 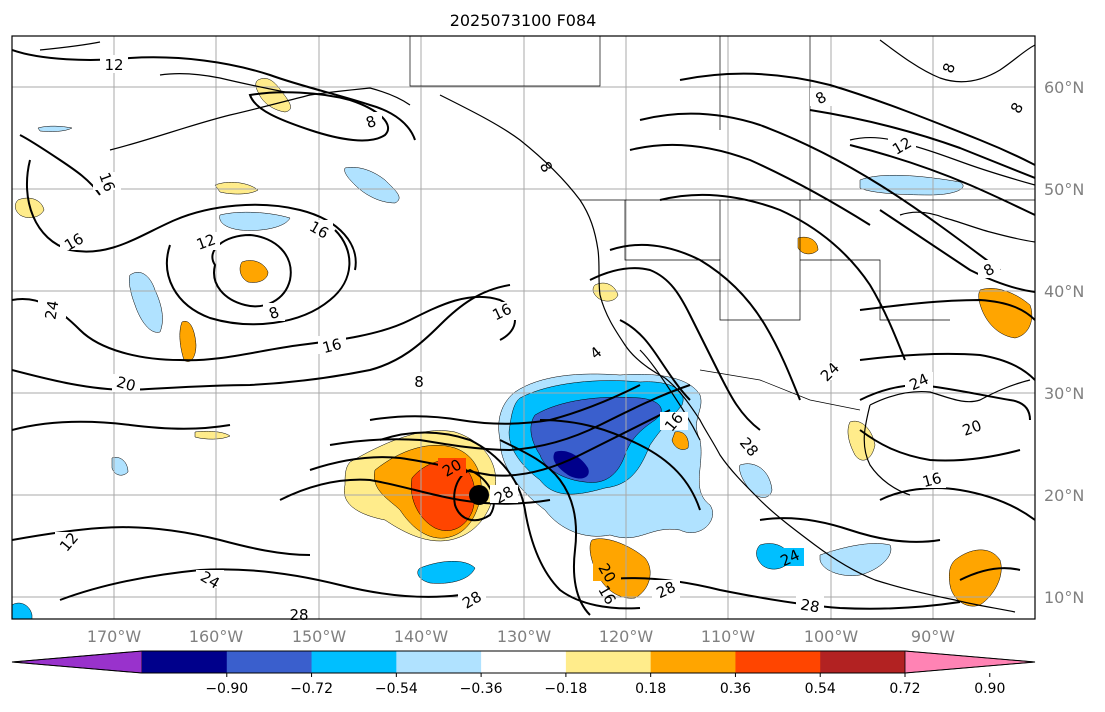 I want to click on colorbar-tick-label: 0.18, so click(x=650, y=689).